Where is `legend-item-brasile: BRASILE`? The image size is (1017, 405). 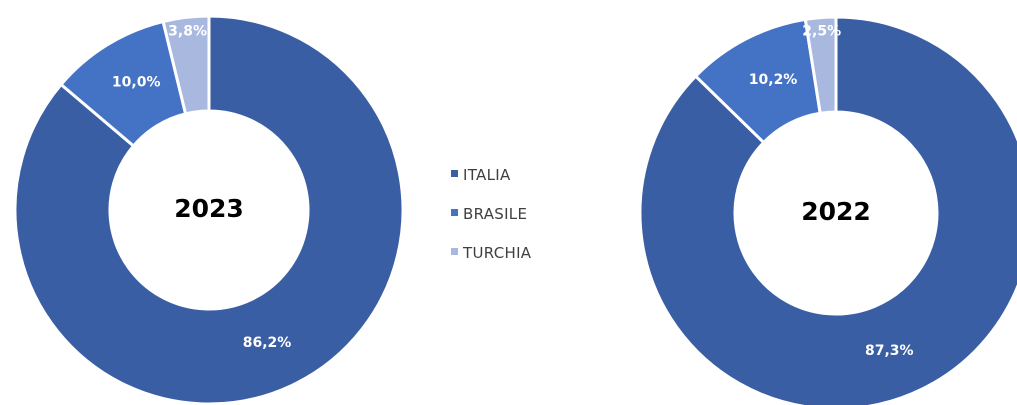 legend-item-brasile: BRASILE is located at coordinates (489, 214).